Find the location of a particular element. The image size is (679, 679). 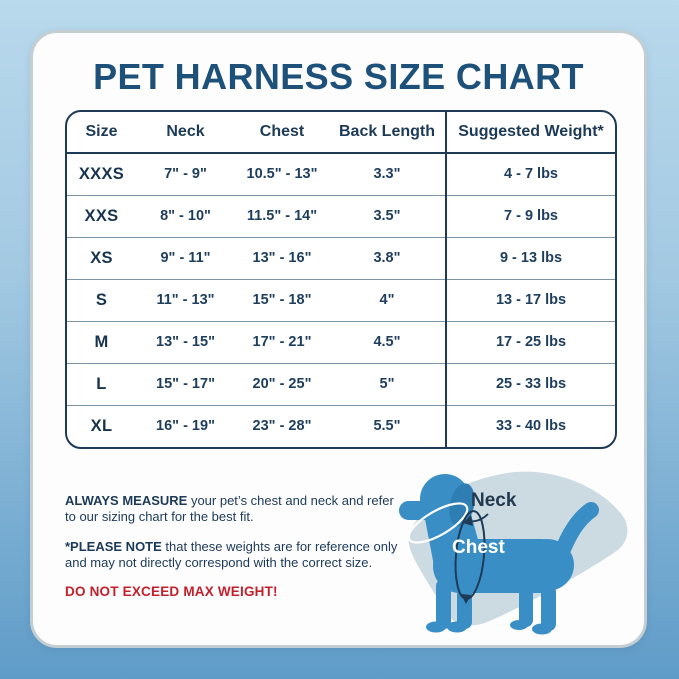

size-cell: XXXS is located at coordinates (101, 173).